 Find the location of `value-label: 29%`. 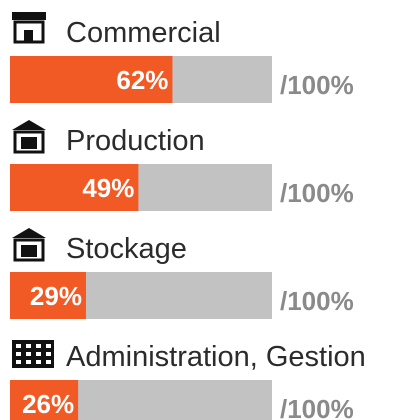

value-label: 29% is located at coordinates (56, 296).